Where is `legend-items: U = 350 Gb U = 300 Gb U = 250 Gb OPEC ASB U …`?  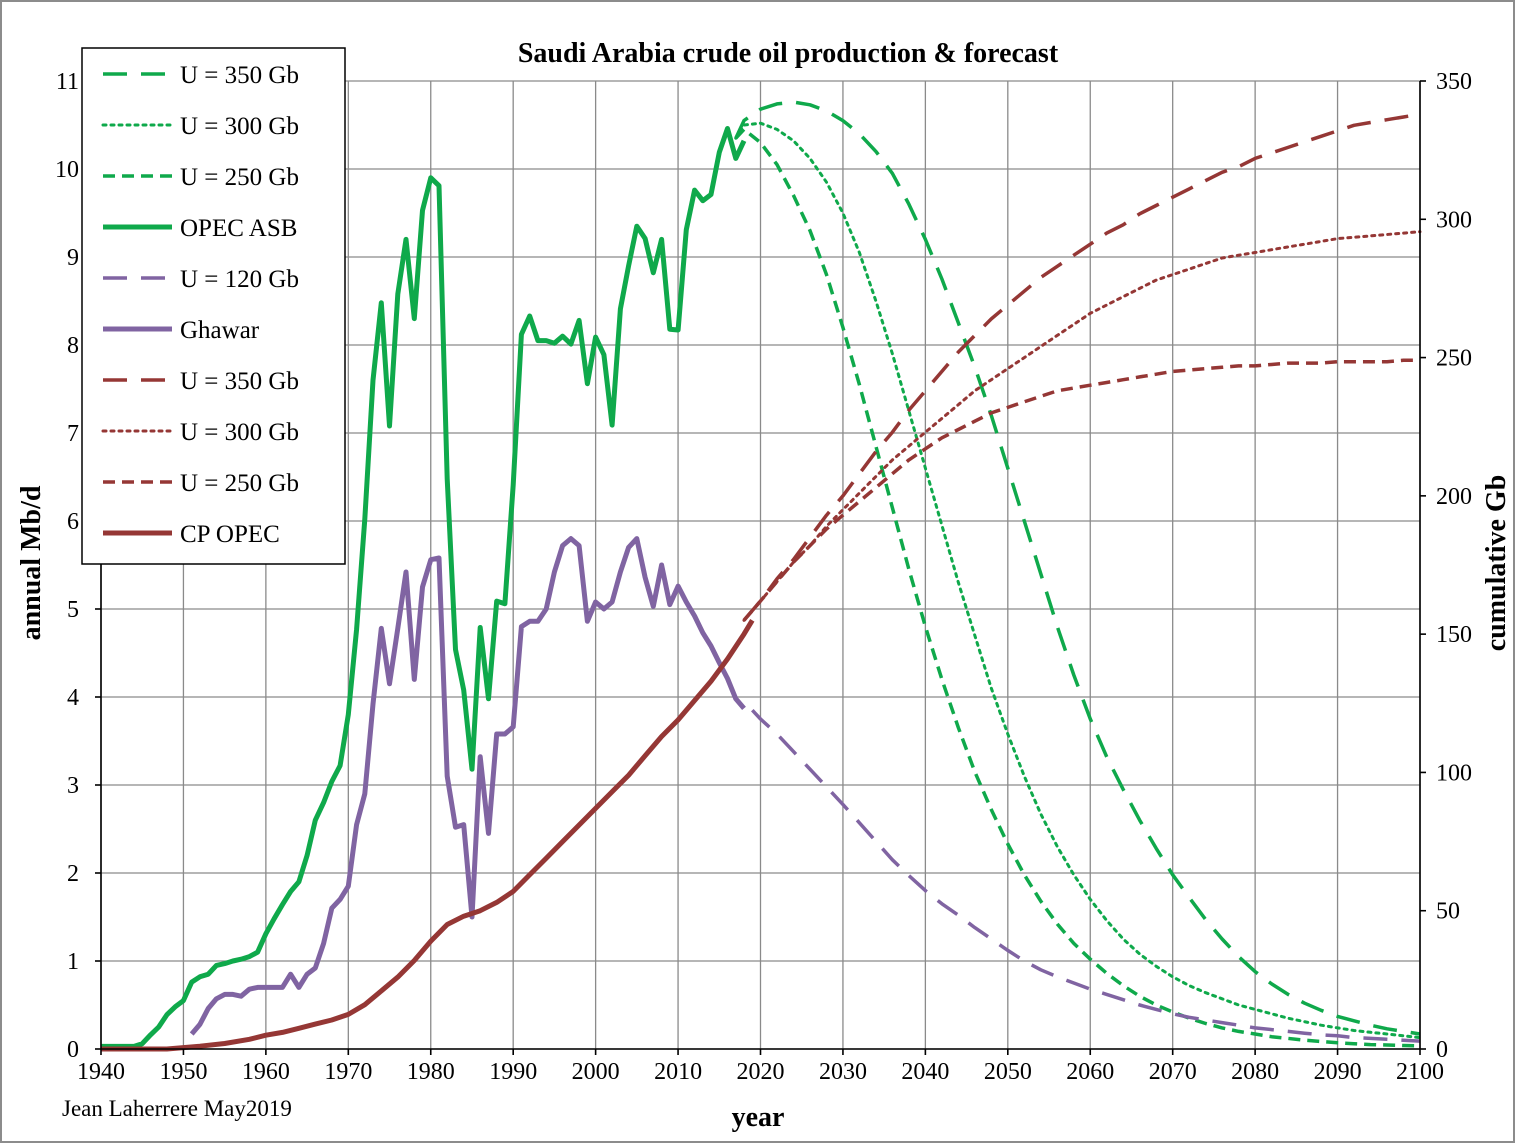 legend-items: U = 350 Gb U = 300 Gb U = 250 Gb OPEC ASB U … is located at coordinates (200, 305).